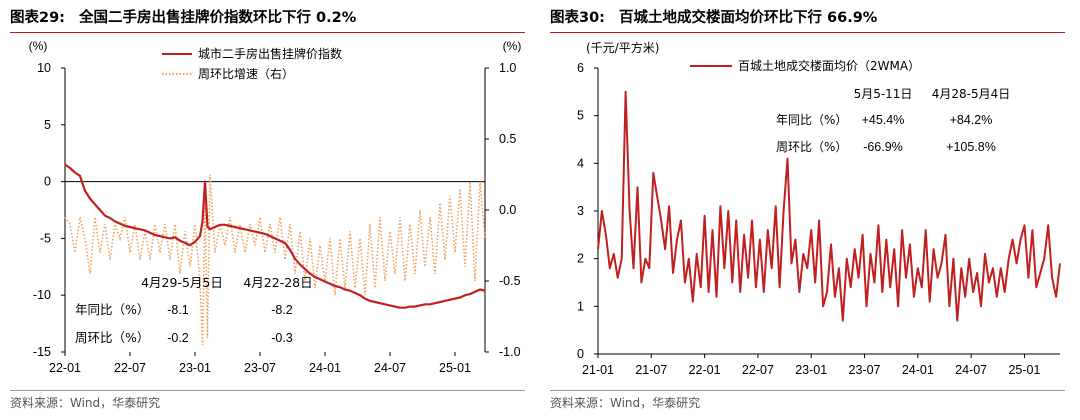 This screenshot has height=420, width=1080. I want to click on chart-title-right: 图表30: 百城土地成交楼面均价环比下行 66.9%, so click(713, 16).